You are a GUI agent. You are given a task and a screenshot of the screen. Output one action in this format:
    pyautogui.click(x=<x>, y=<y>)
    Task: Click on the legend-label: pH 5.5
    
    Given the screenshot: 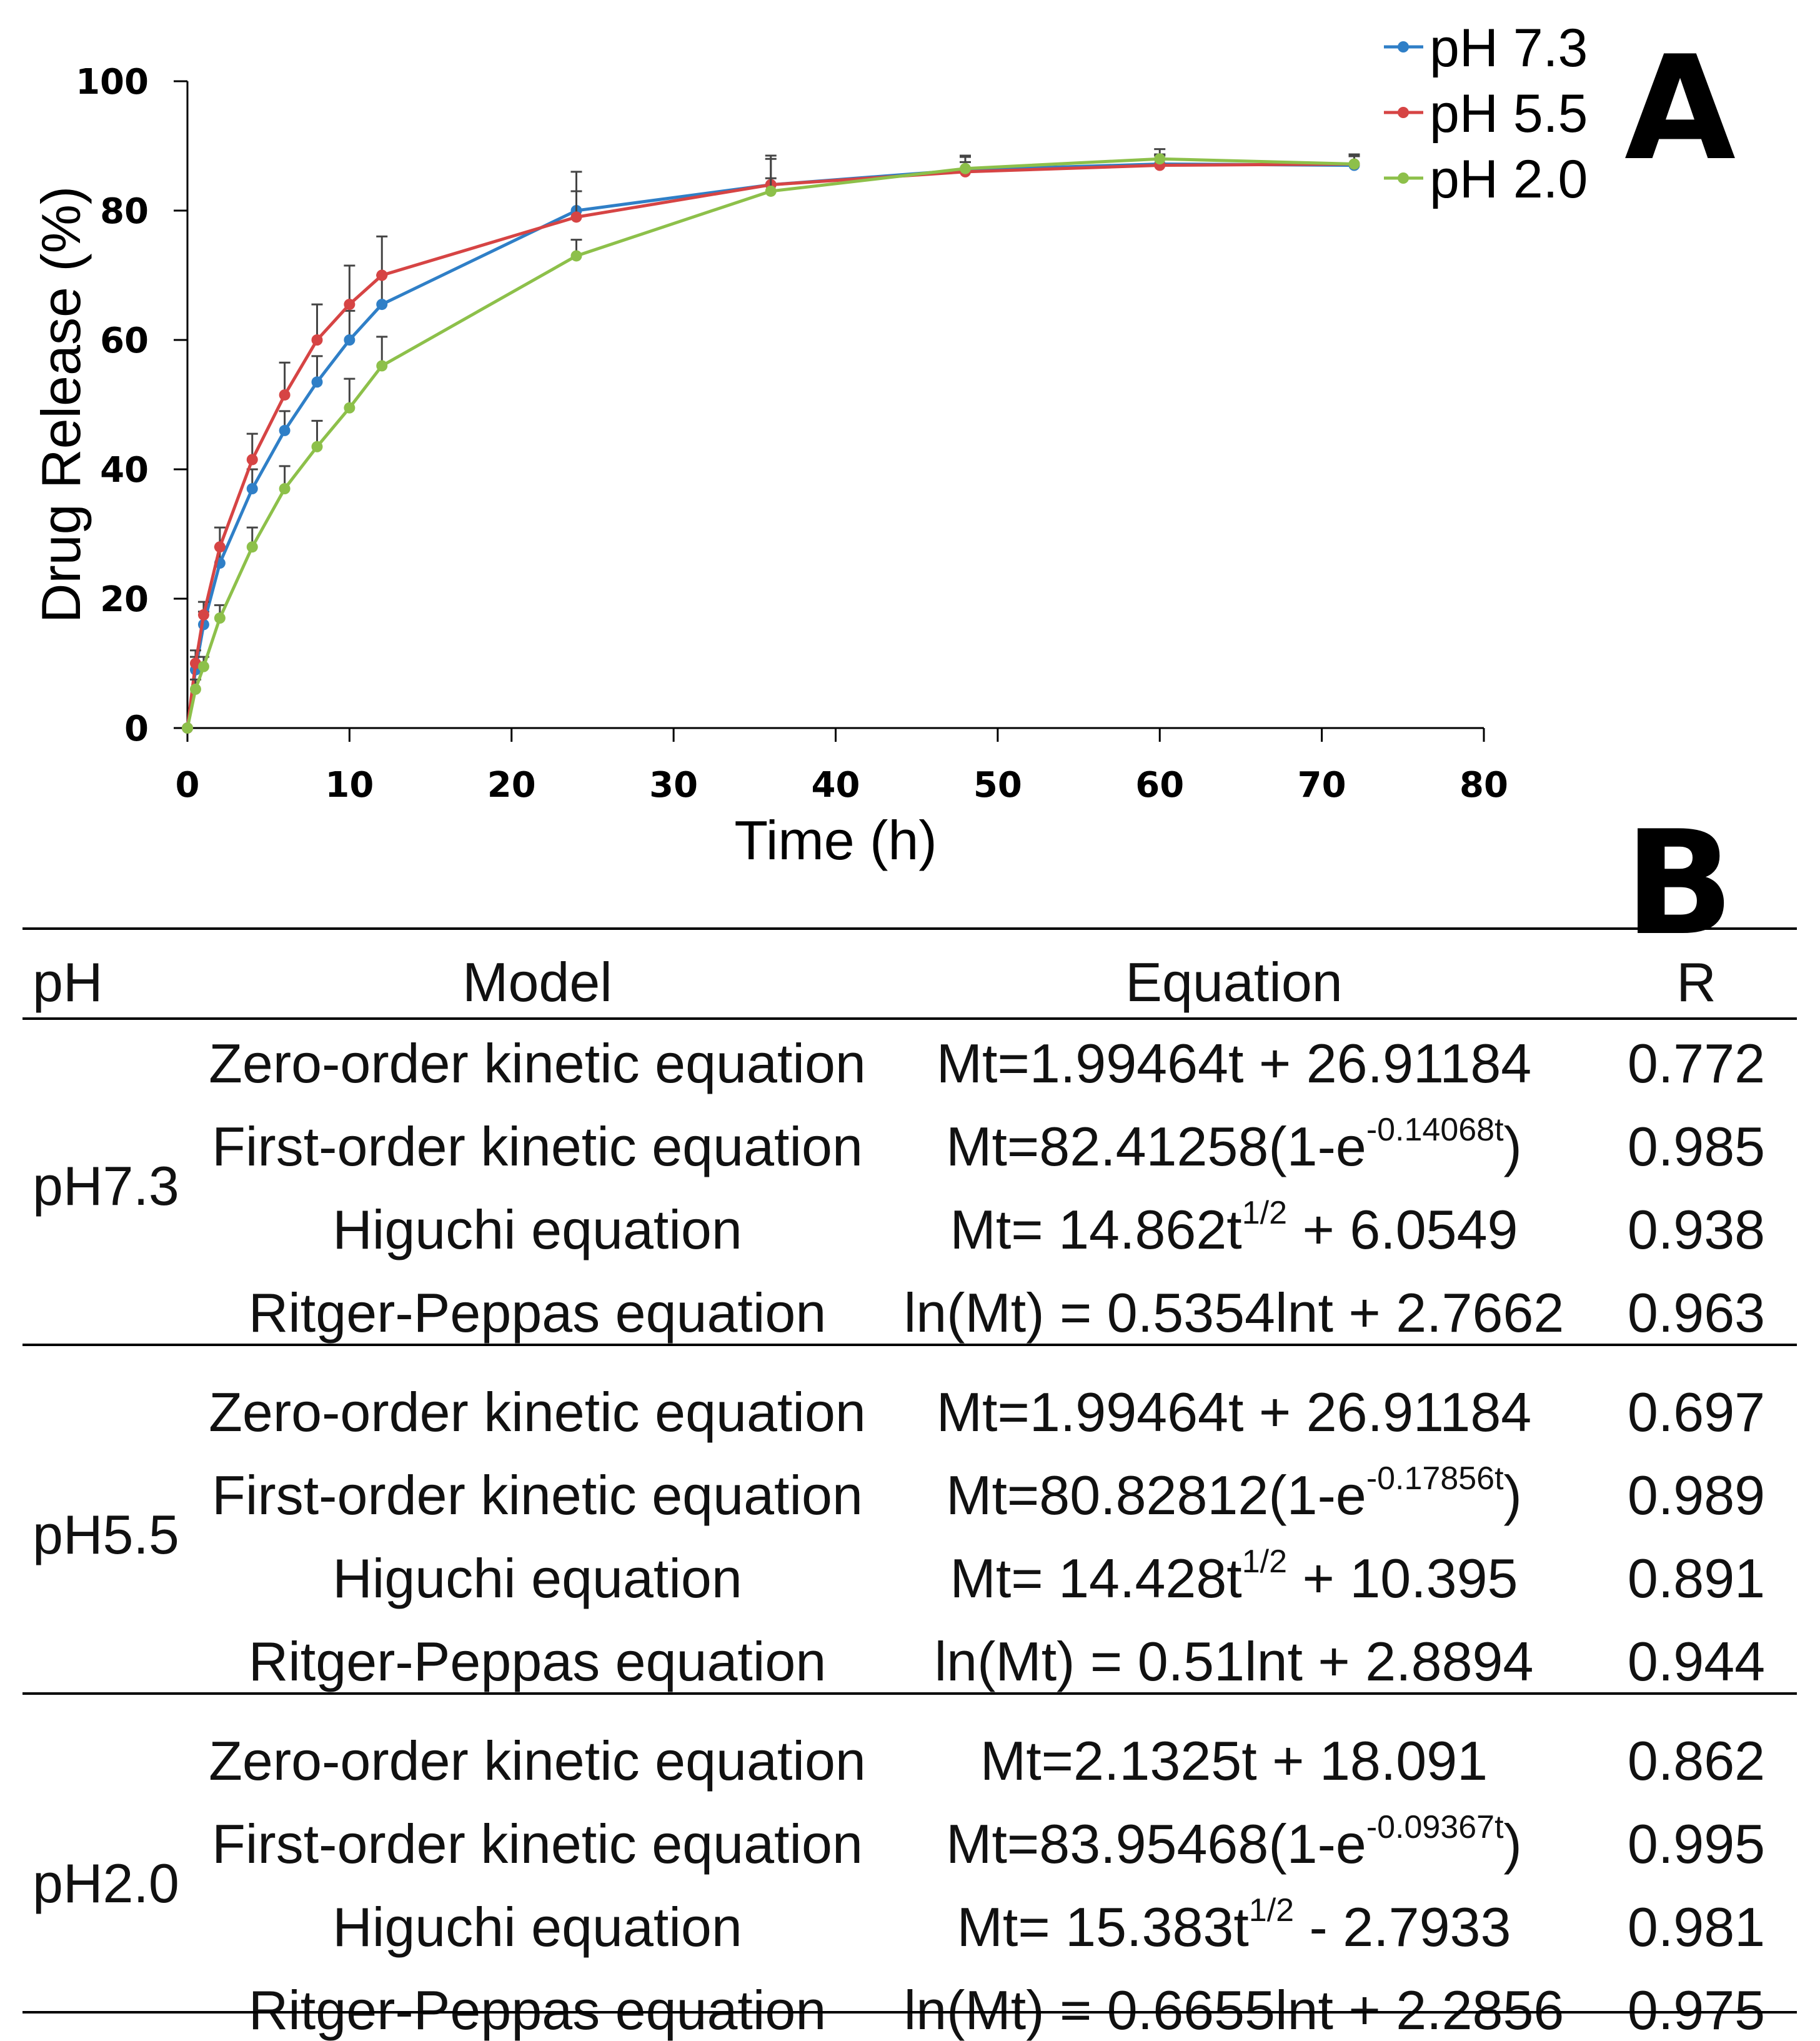 What is the action you would take?
    pyautogui.click(x=1509, y=114)
    